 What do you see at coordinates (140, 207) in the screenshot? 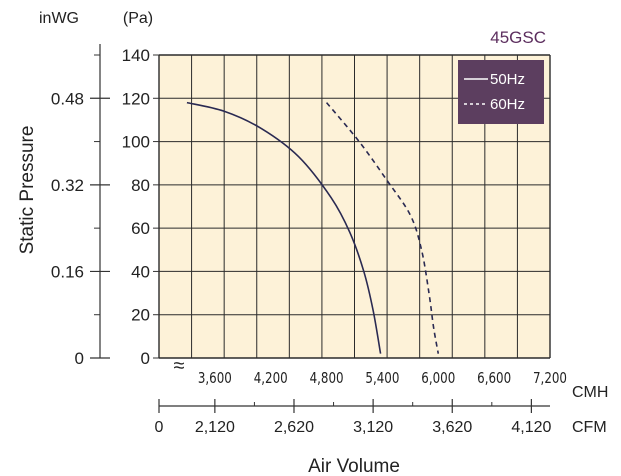
I see `y-axis-ticks: 0 20 40 60 80 100 120 140` at bounding box center [140, 207].